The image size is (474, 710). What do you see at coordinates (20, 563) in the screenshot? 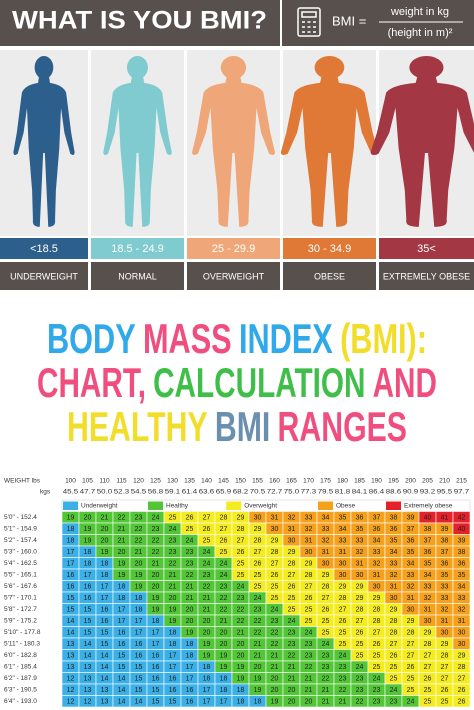
I see `height-label: 5'4" - 162.5` at bounding box center [20, 563].